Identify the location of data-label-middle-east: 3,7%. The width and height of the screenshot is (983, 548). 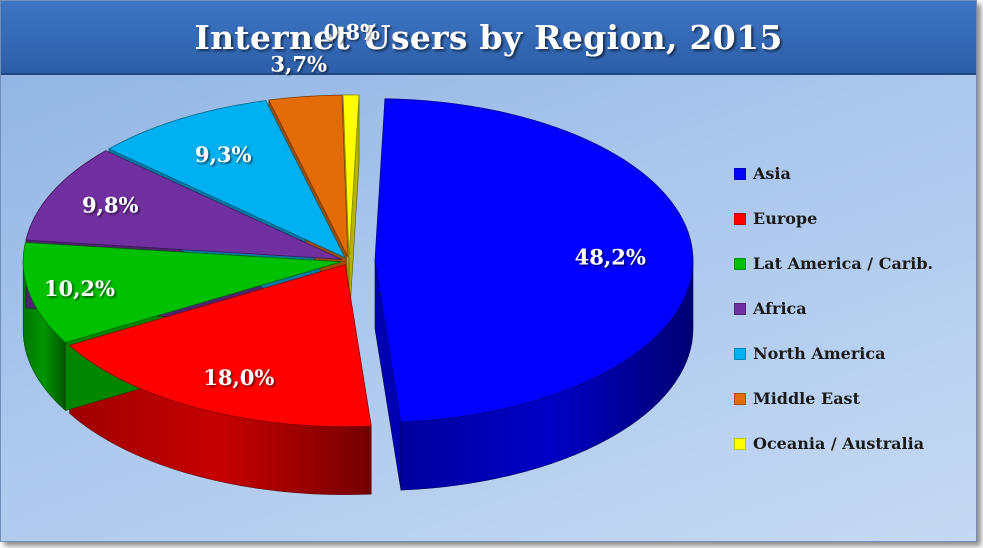
(298, 63).